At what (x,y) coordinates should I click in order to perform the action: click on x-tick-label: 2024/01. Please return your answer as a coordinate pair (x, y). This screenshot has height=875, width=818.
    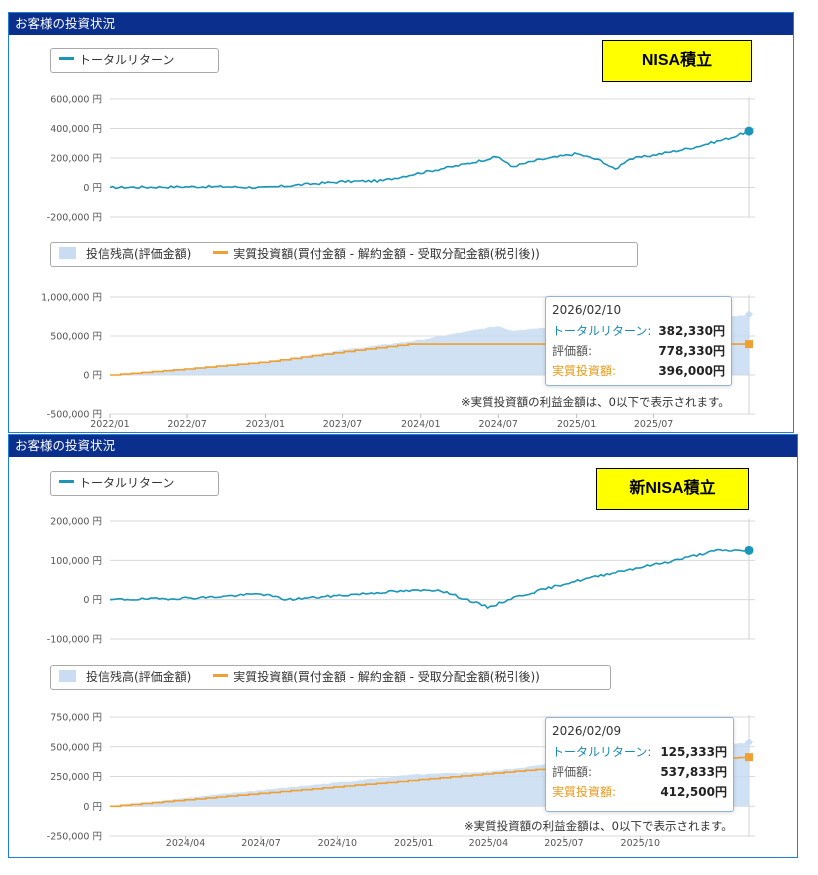
    Looking at the image, I should click on (420, 424).